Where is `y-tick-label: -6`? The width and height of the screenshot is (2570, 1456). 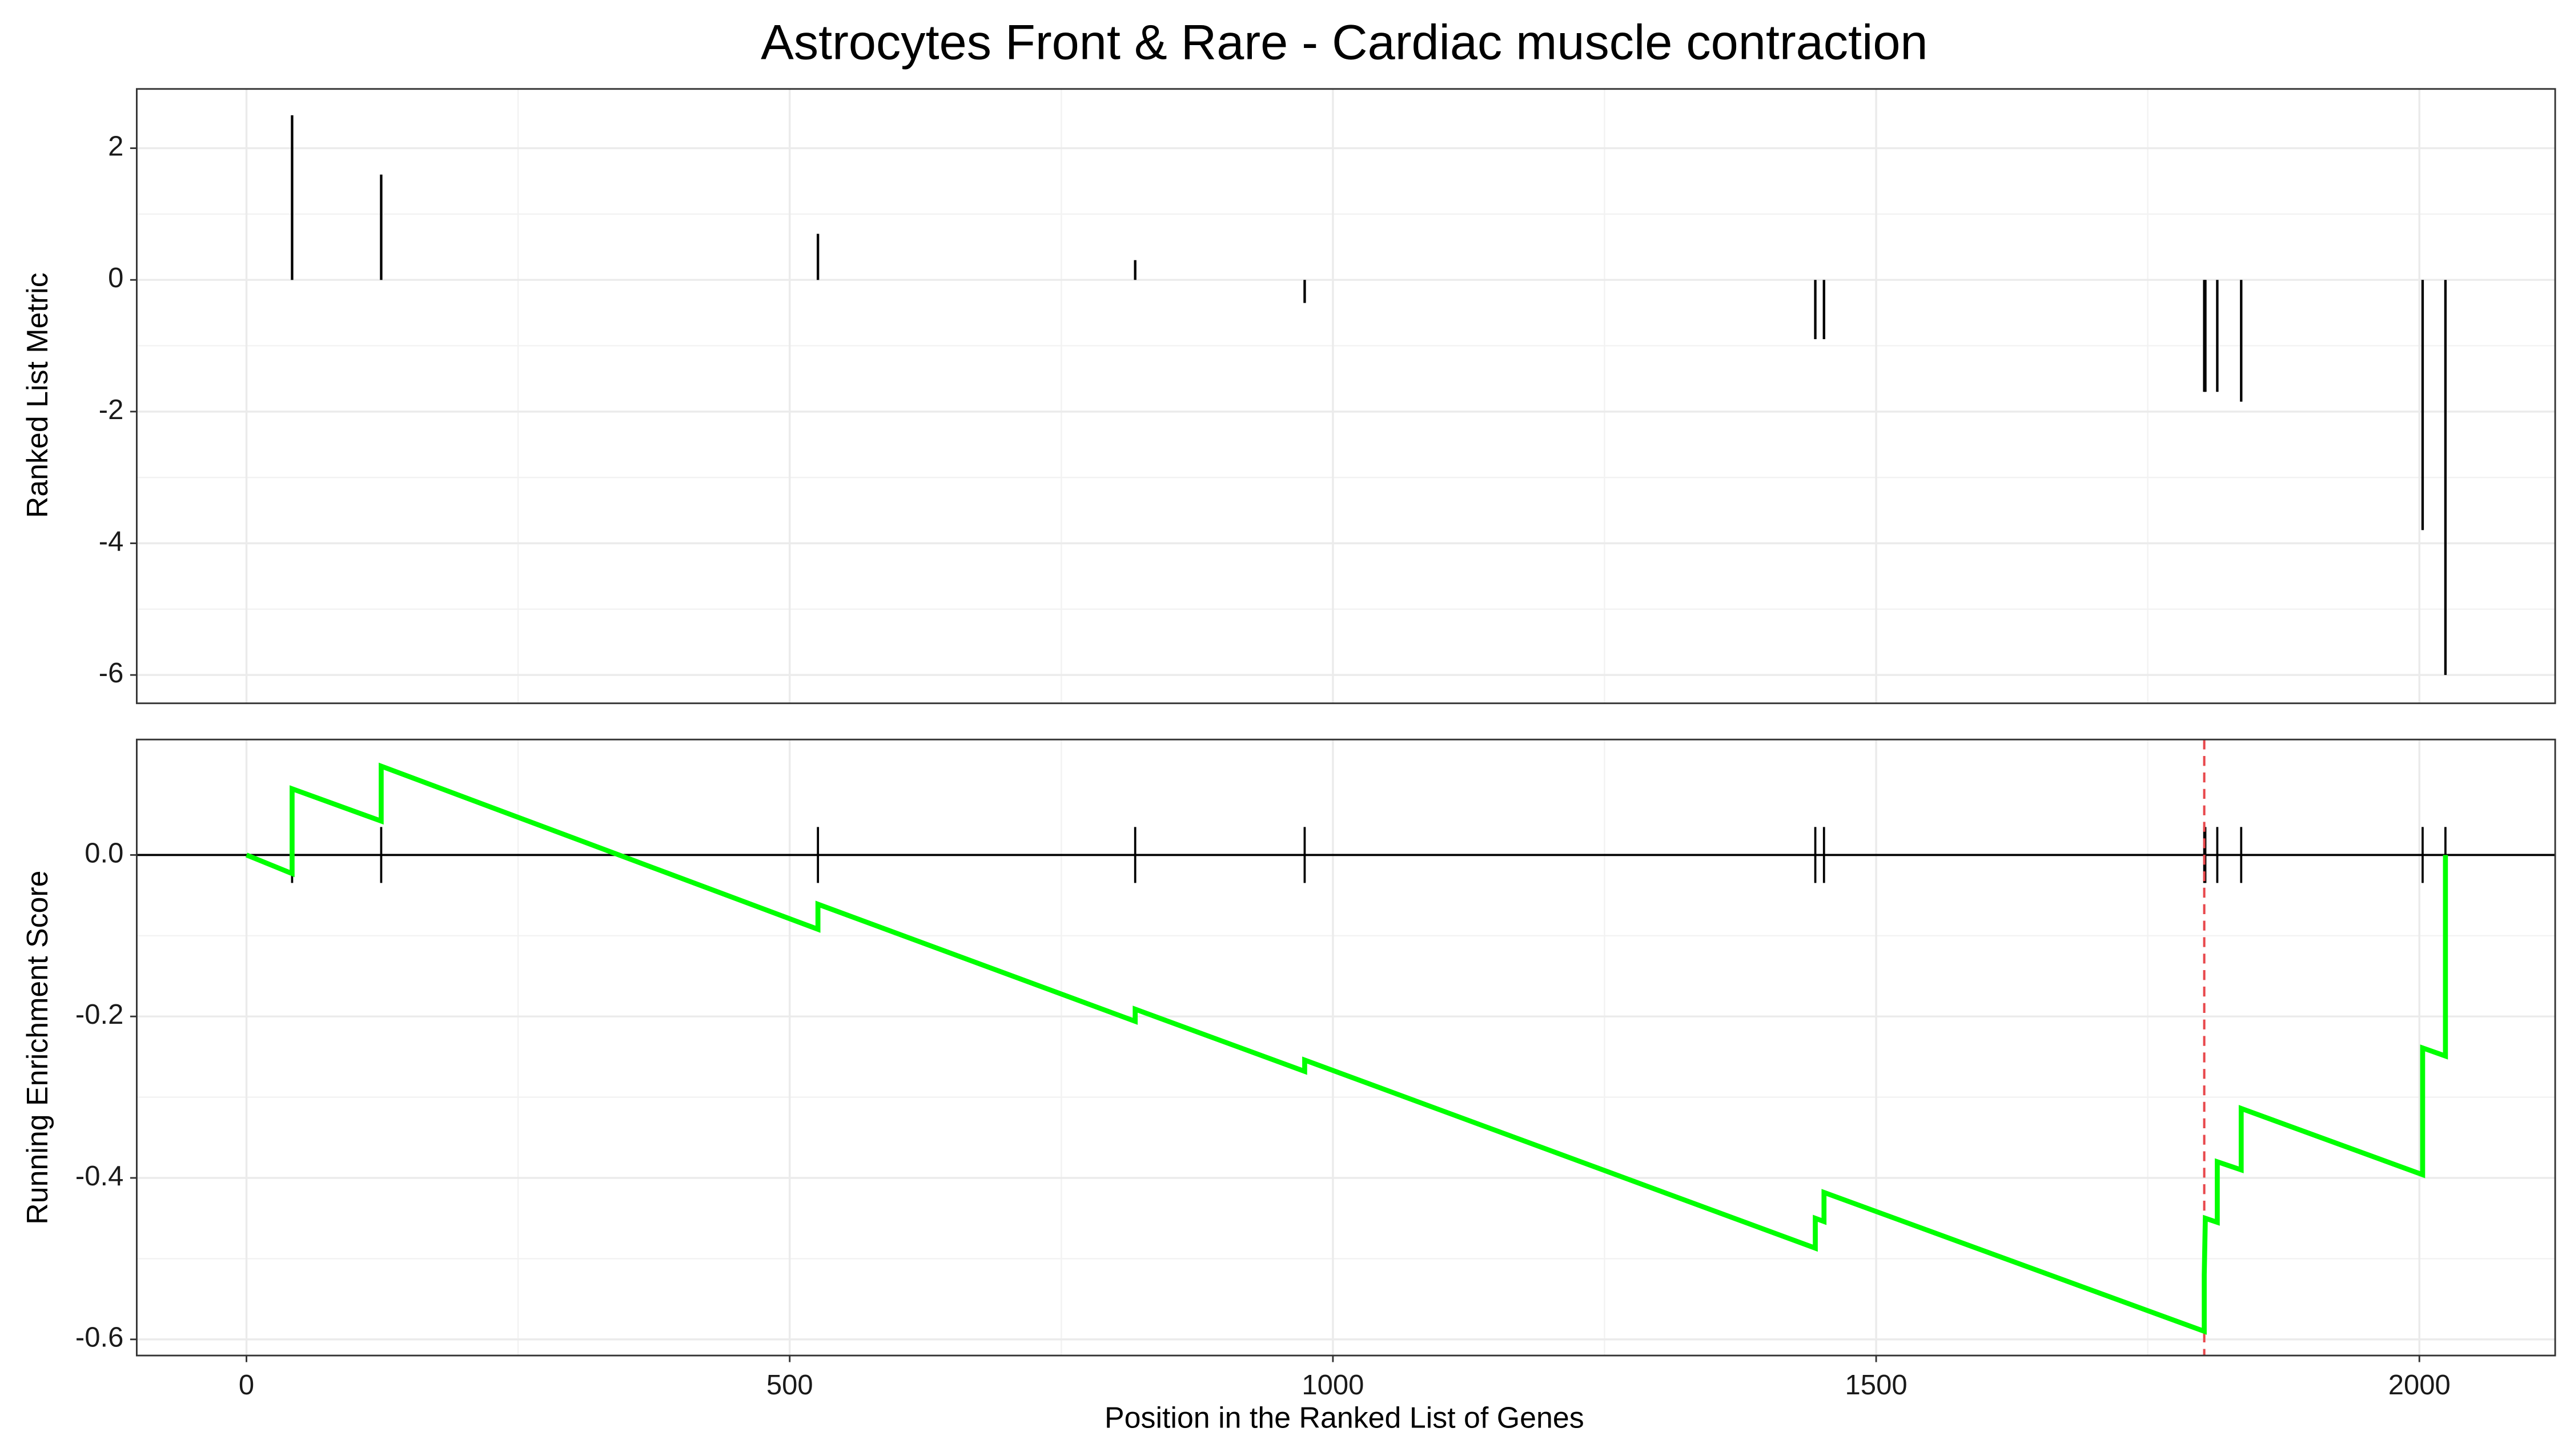
y-tick-label: -6 is located at coordinates (112, 673).